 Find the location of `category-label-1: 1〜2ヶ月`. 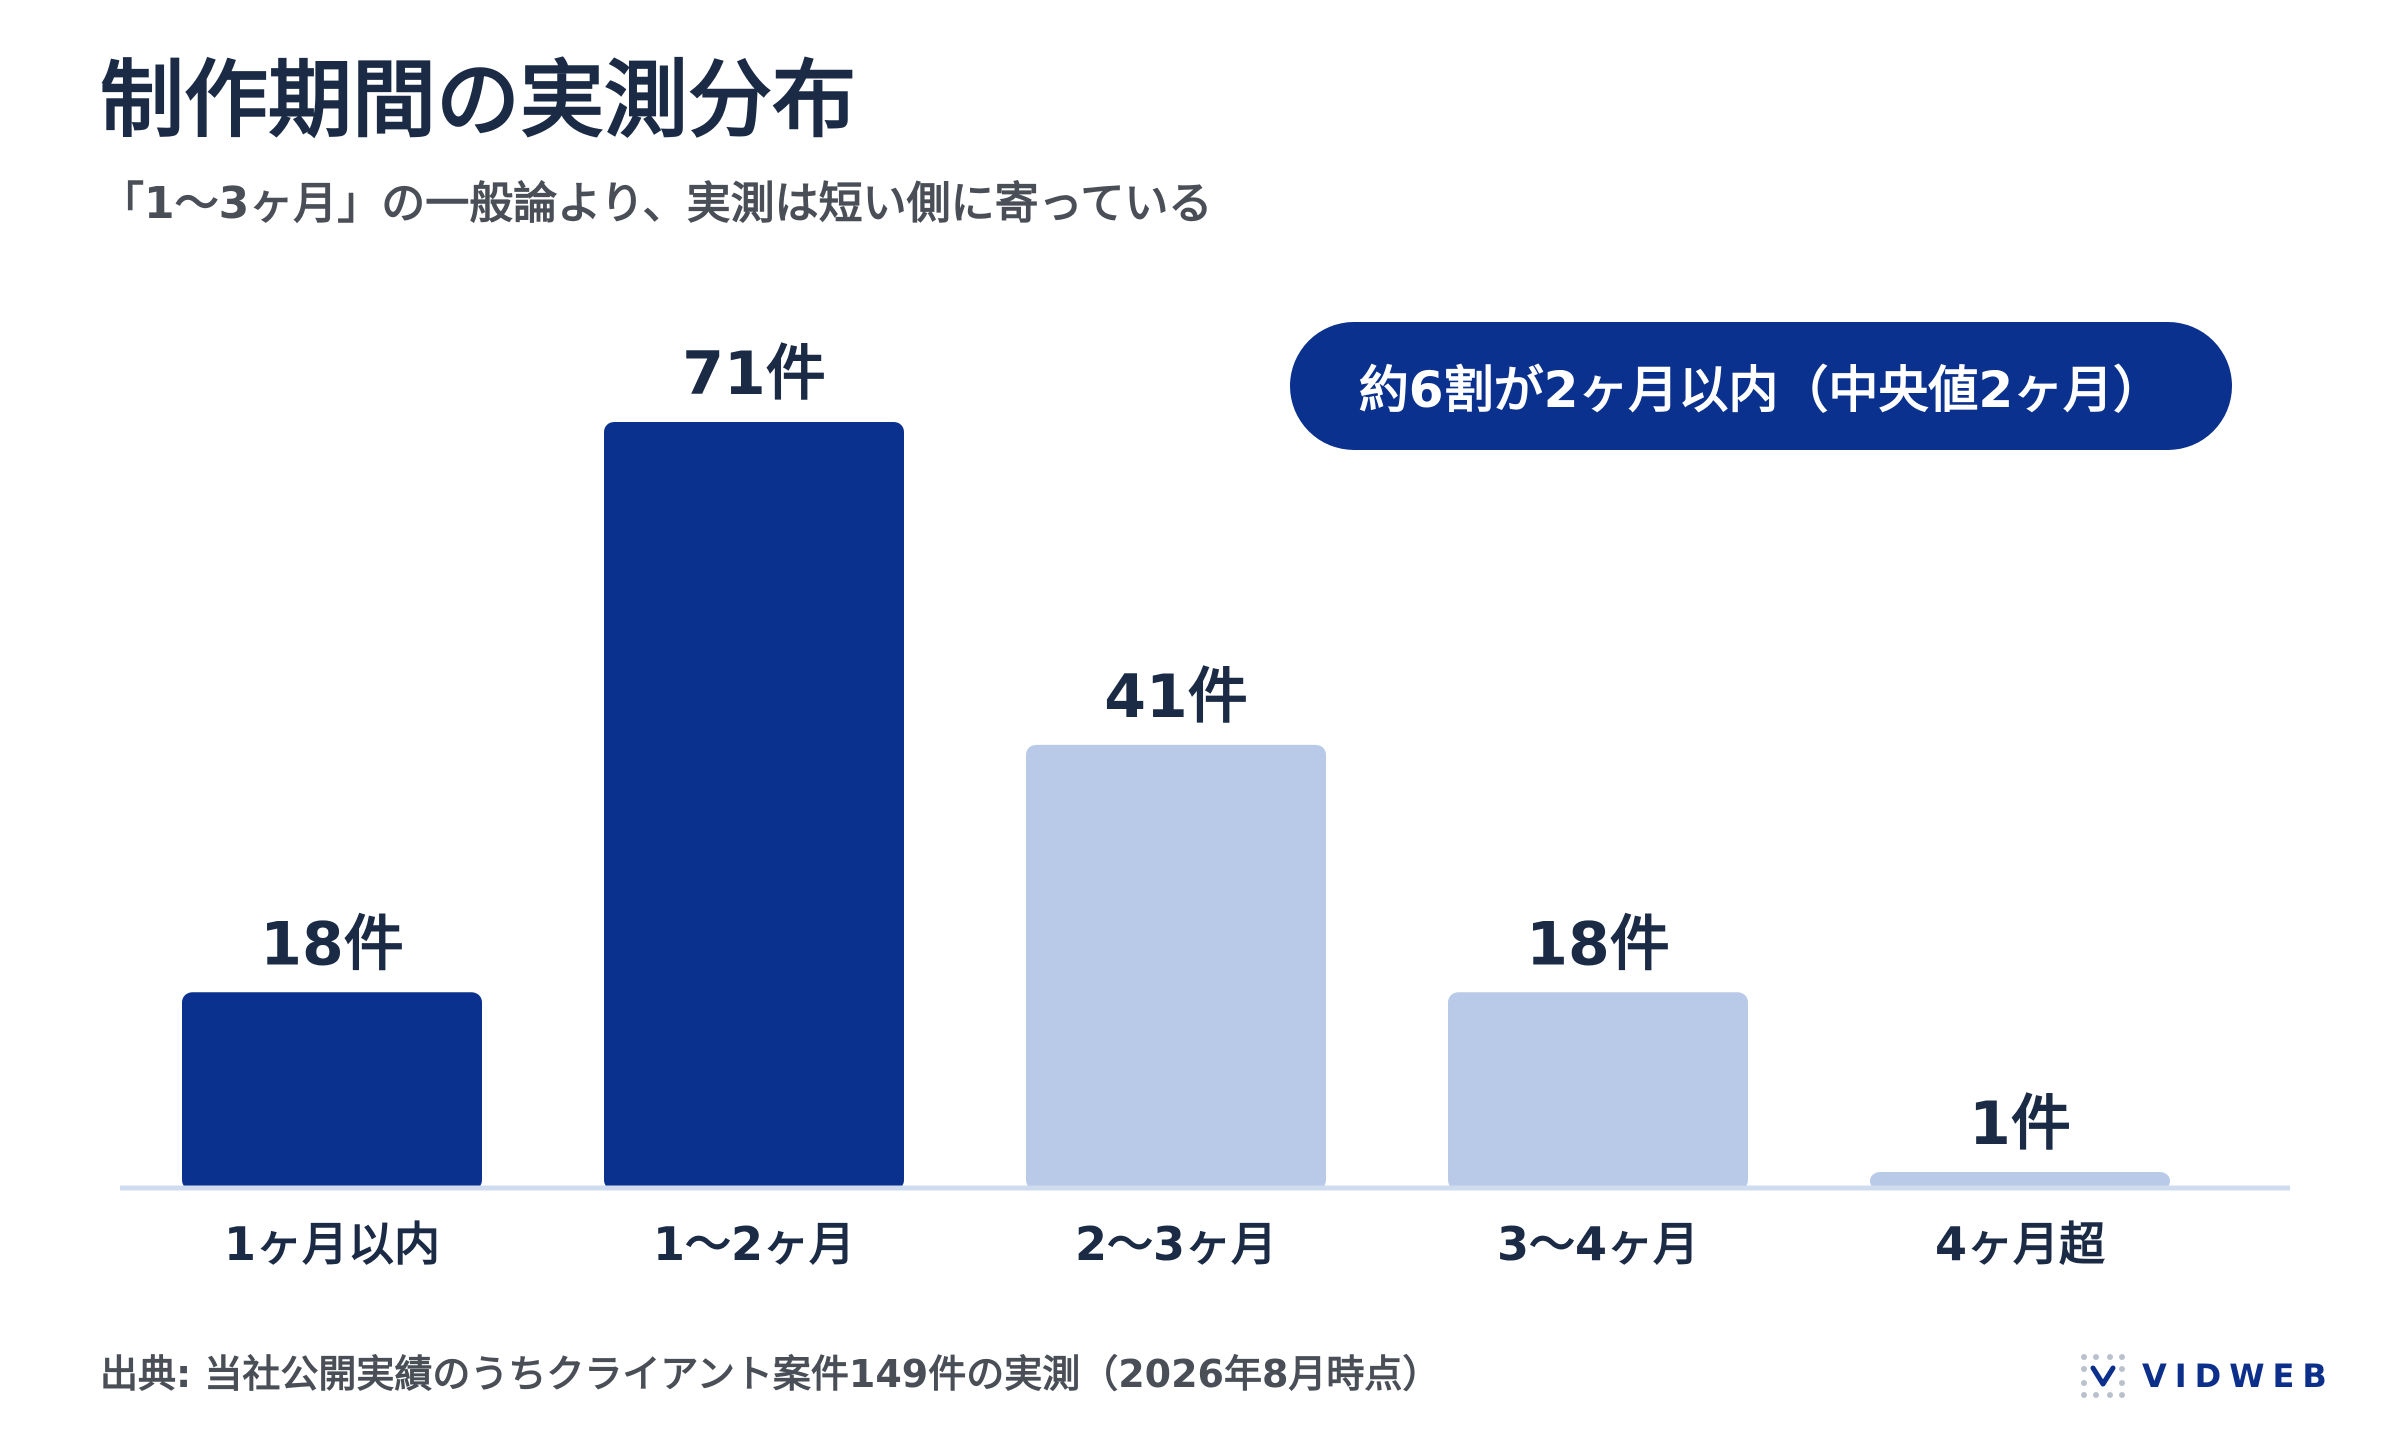

category-label-1: 1〜2ヶ月 is located at coordinates (754, 1244).